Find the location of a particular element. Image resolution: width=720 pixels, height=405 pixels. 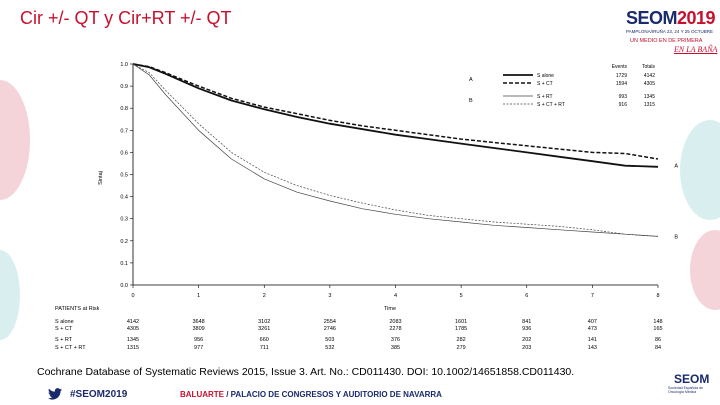

risk-table-title: PATIENTS at Risk is located at coordinates (77, 309).